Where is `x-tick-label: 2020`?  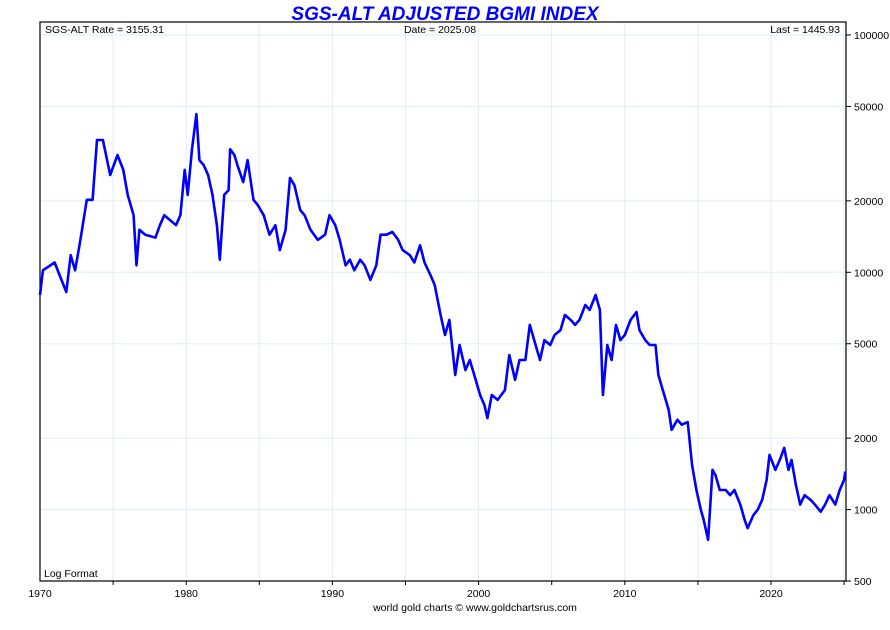 x-tick-label: 2020 is located at coordinates (771, 594).